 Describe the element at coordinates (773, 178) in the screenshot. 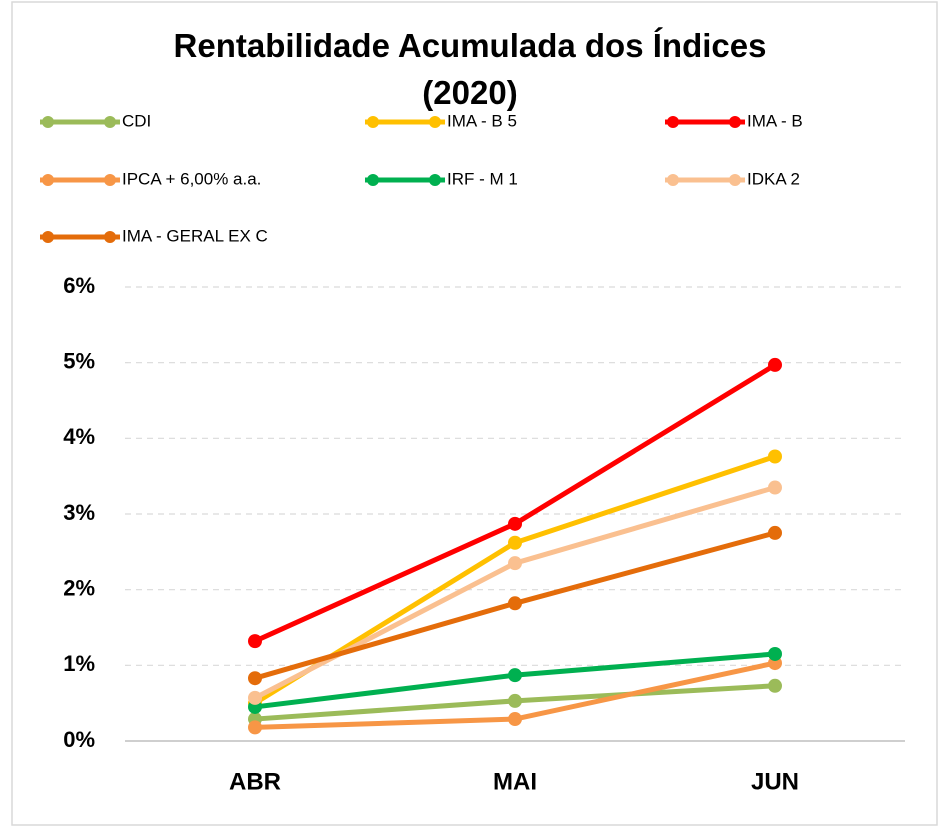

I see `legend-label: IDKA 2` at that location.